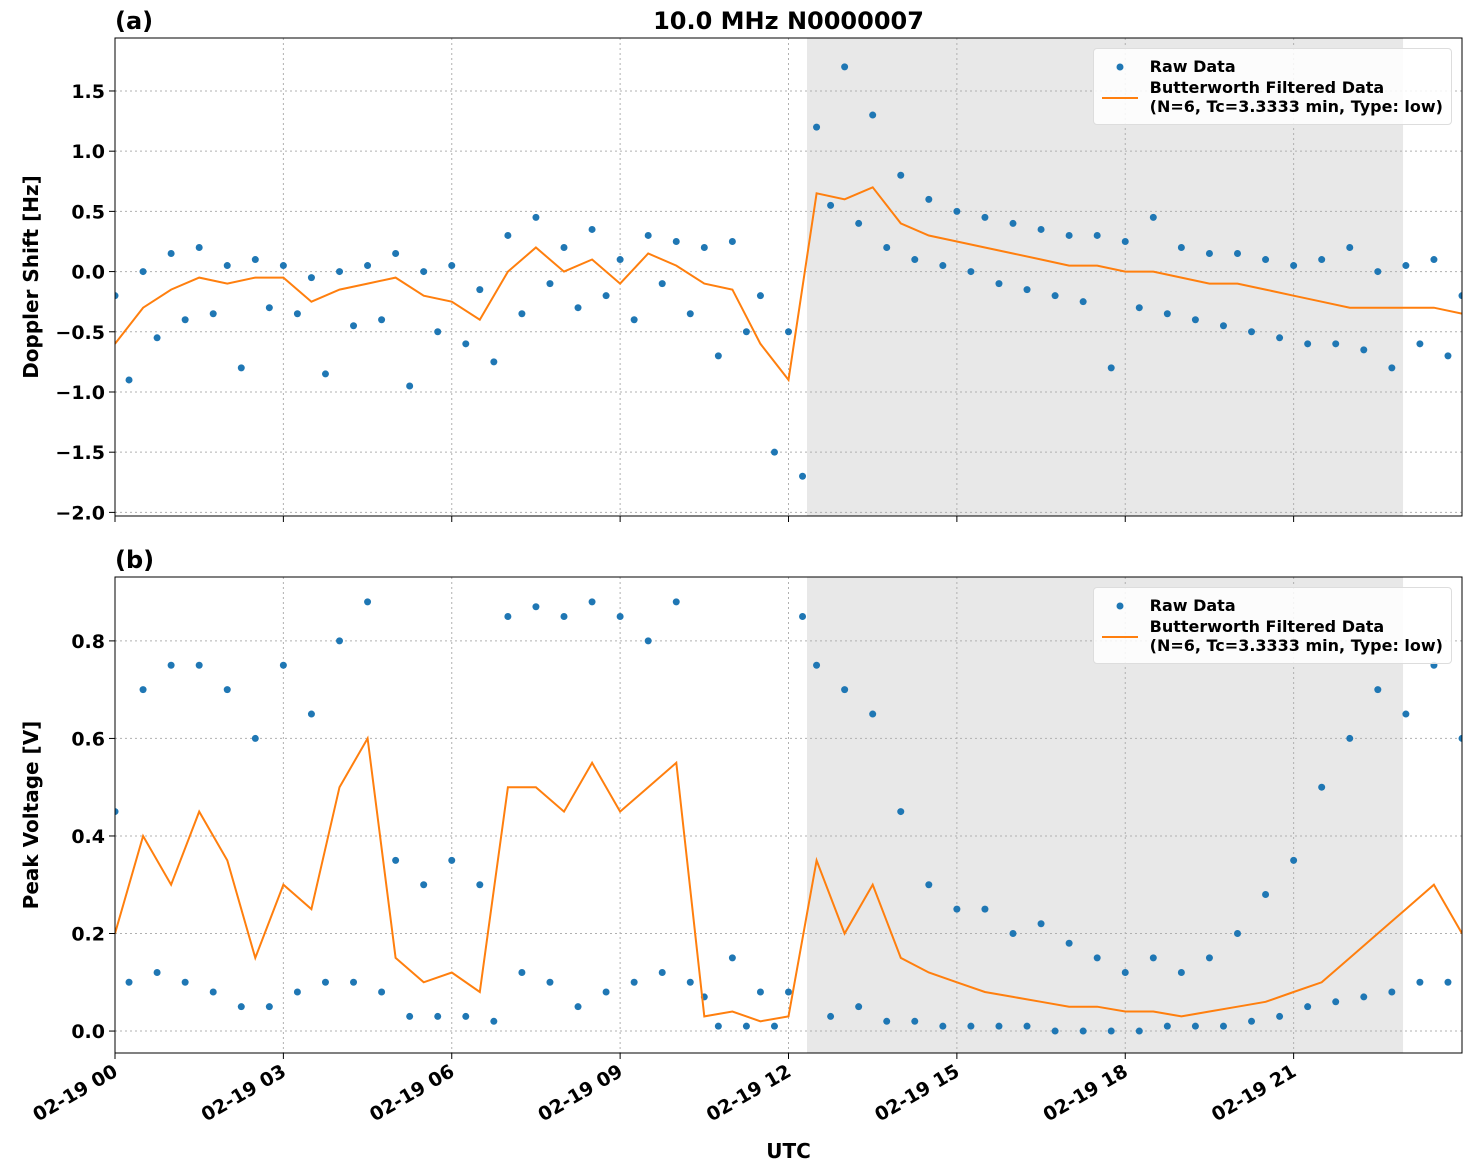  What do you see at coordinates (580, 1093) in the screenshot?
I see `x-tick-label: 02-19 09` at bounding box center [580, 1093].